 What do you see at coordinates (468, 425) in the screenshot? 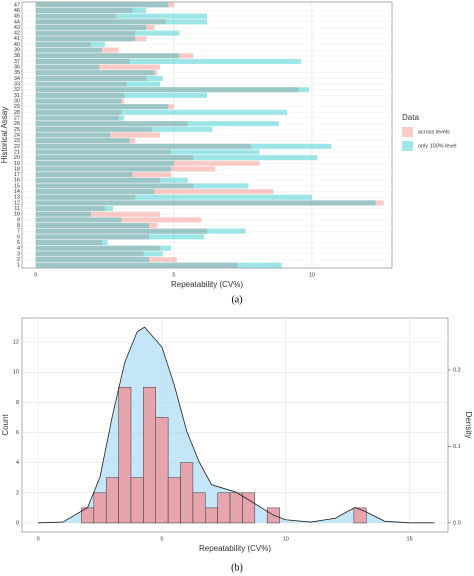
I see `y2-axis-title: Density` at bounding box center [468, 425].